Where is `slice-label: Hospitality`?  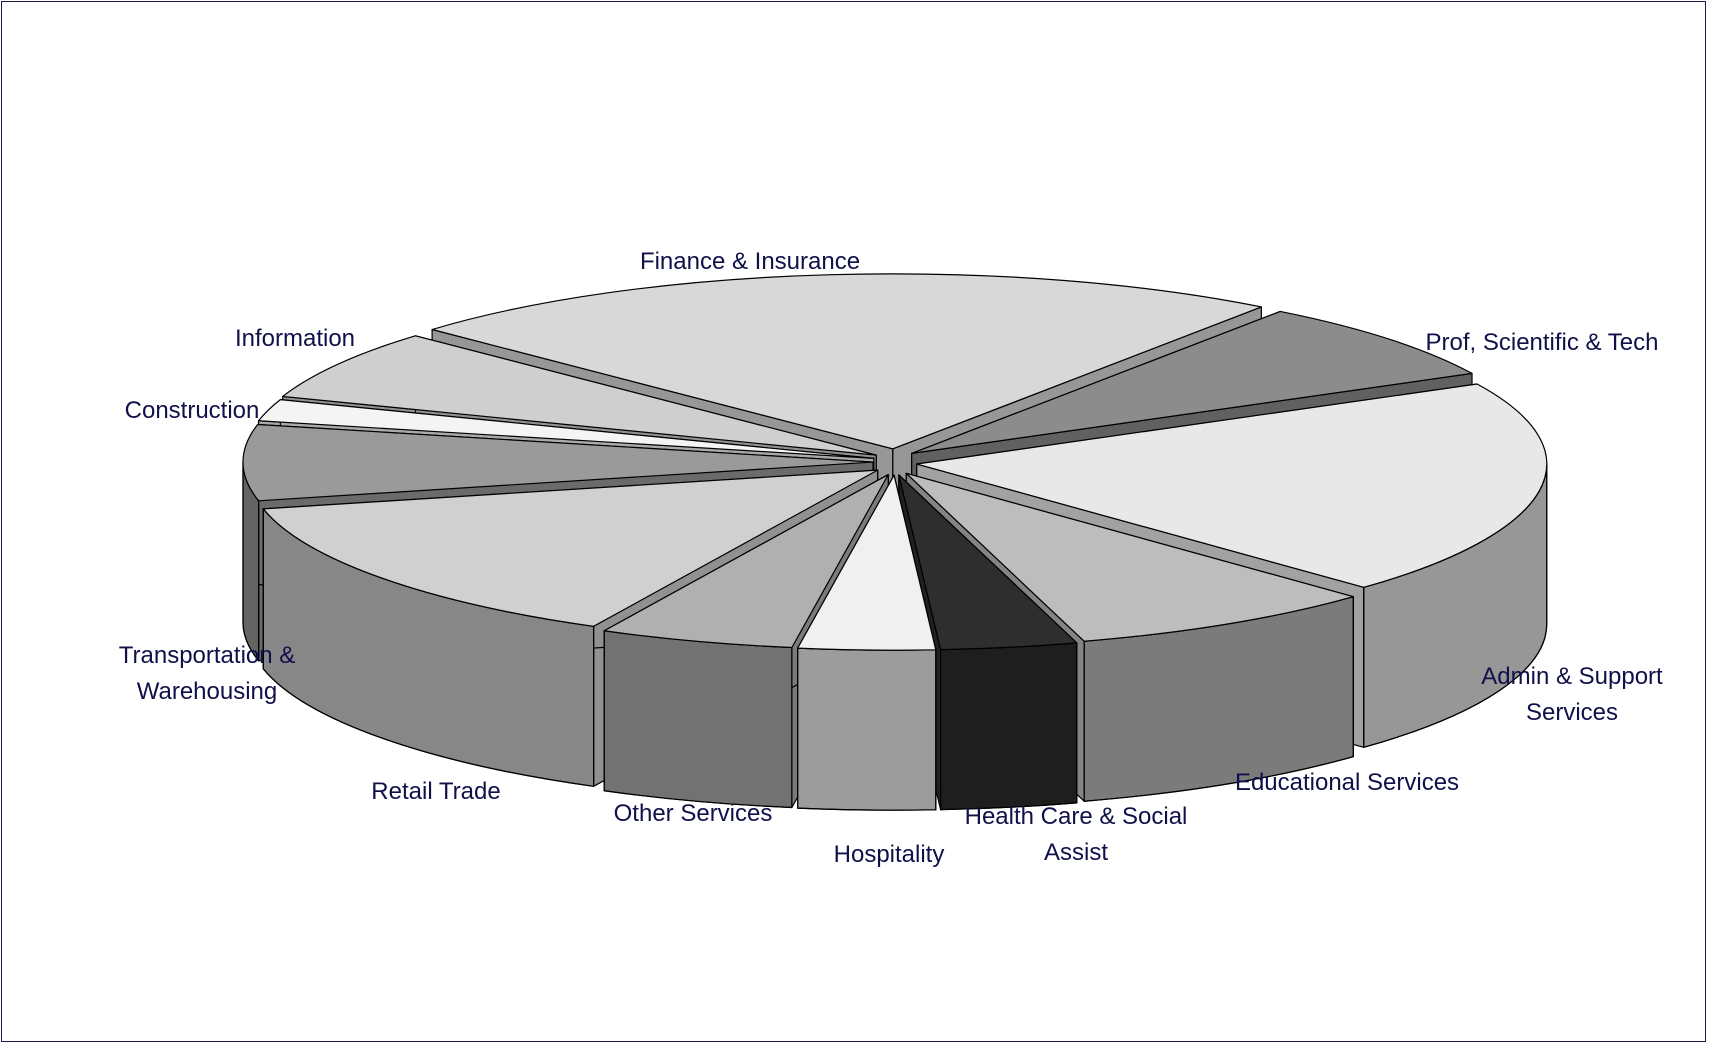 slice-label: Hospitality is located at coordinates (889, 854).